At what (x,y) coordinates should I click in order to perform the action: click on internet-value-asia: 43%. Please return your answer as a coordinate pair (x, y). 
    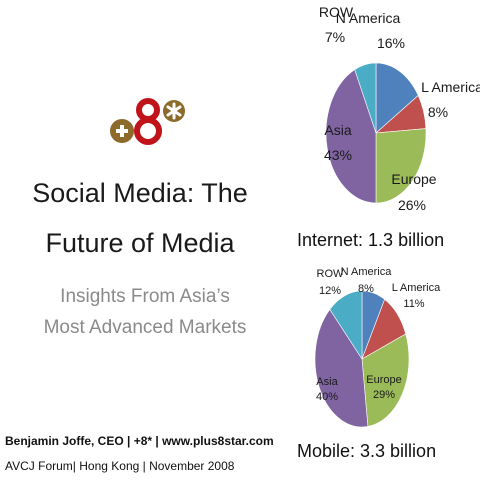
    Looking at the image, I should click on (338, 155).